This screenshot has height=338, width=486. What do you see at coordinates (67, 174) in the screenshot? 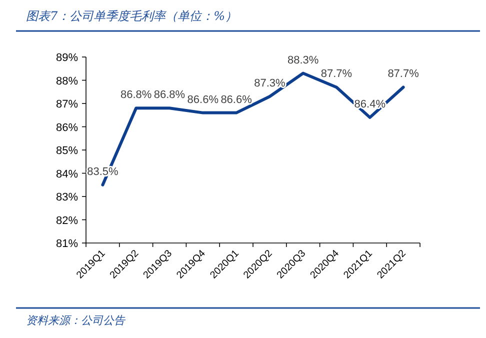
I see `y-tick-label: 84%` at bounding box center [67, 174].